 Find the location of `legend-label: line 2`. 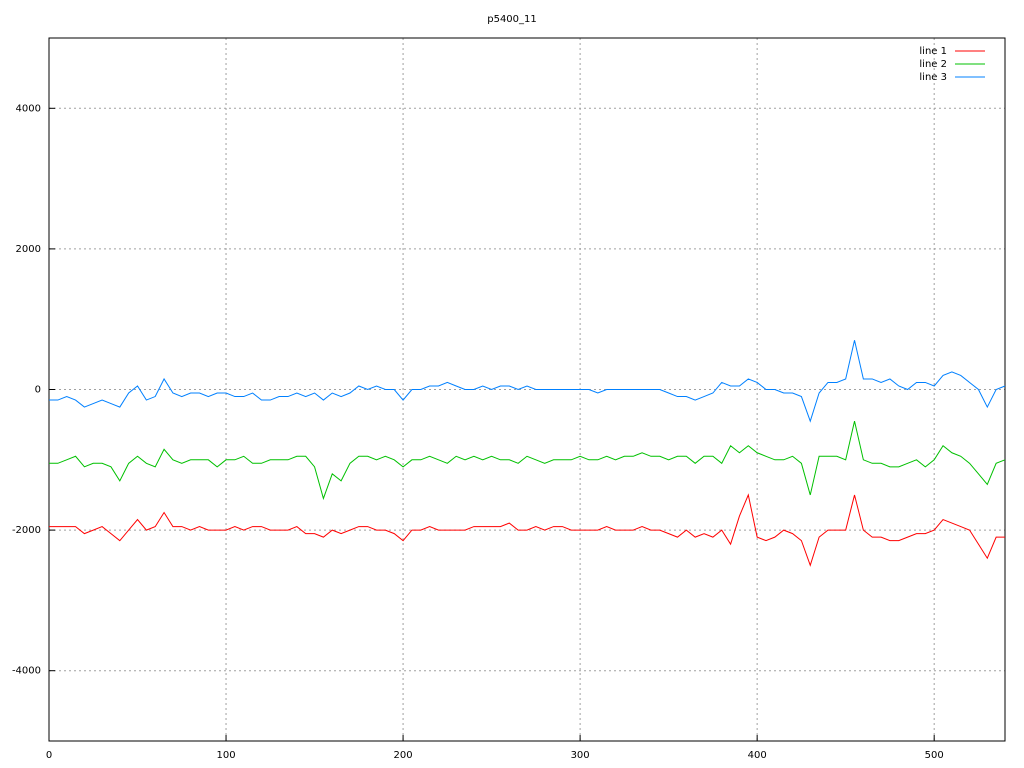

legend-label: line 2 is located at coordinates (933, 64).